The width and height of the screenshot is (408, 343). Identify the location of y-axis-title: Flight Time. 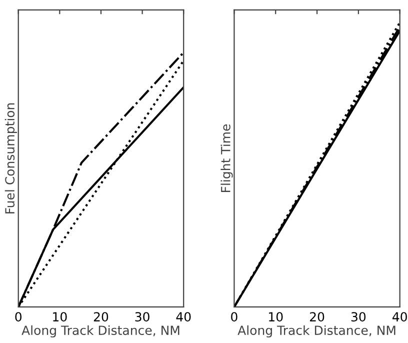
(226, 158).